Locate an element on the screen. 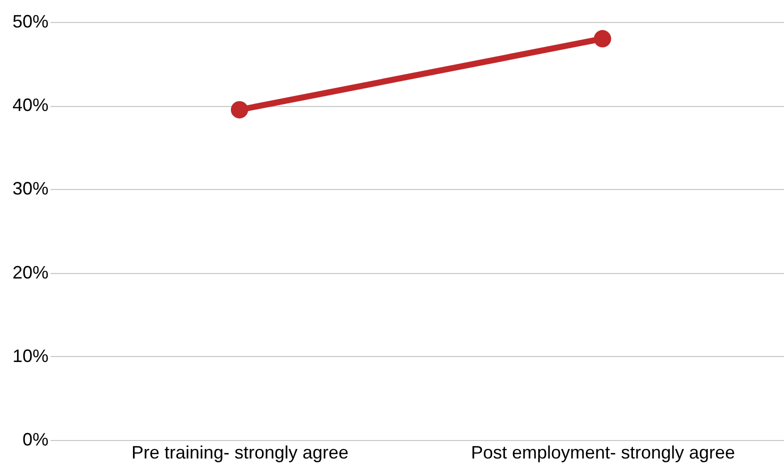 Image resolution: width=784 pixels, height=463 pixels. y-tick-label: 40% is located at coordinates (30, 105).